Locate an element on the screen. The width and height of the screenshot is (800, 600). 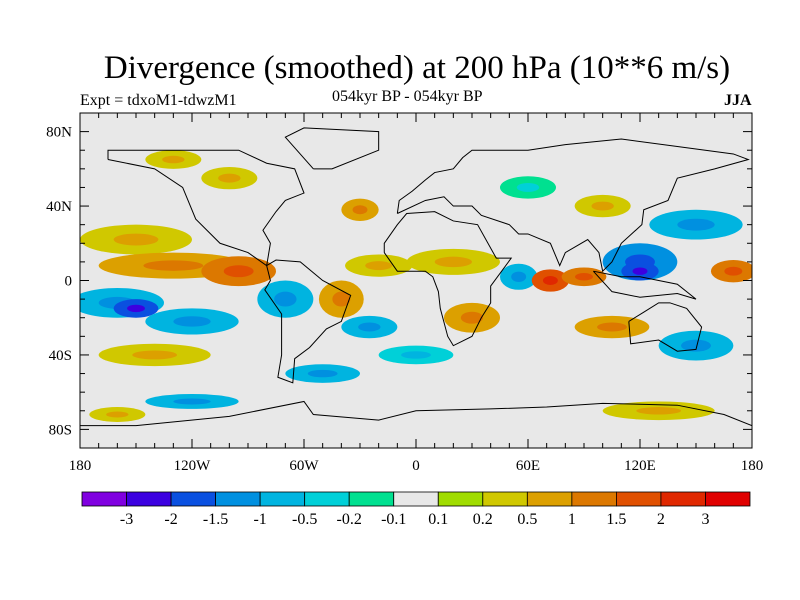
colorbar-label: -1 is located at coordinates (259, 519).